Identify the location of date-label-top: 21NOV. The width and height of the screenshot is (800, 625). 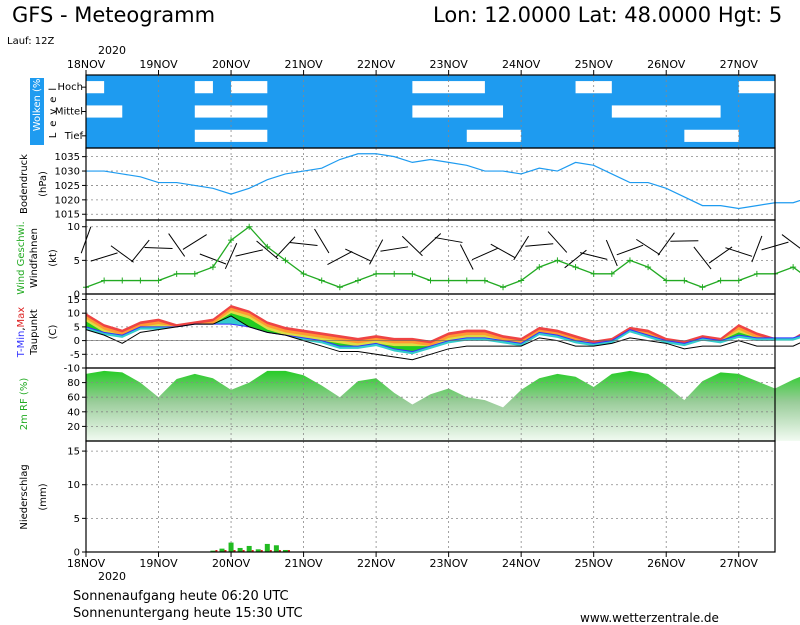
(303, 64).